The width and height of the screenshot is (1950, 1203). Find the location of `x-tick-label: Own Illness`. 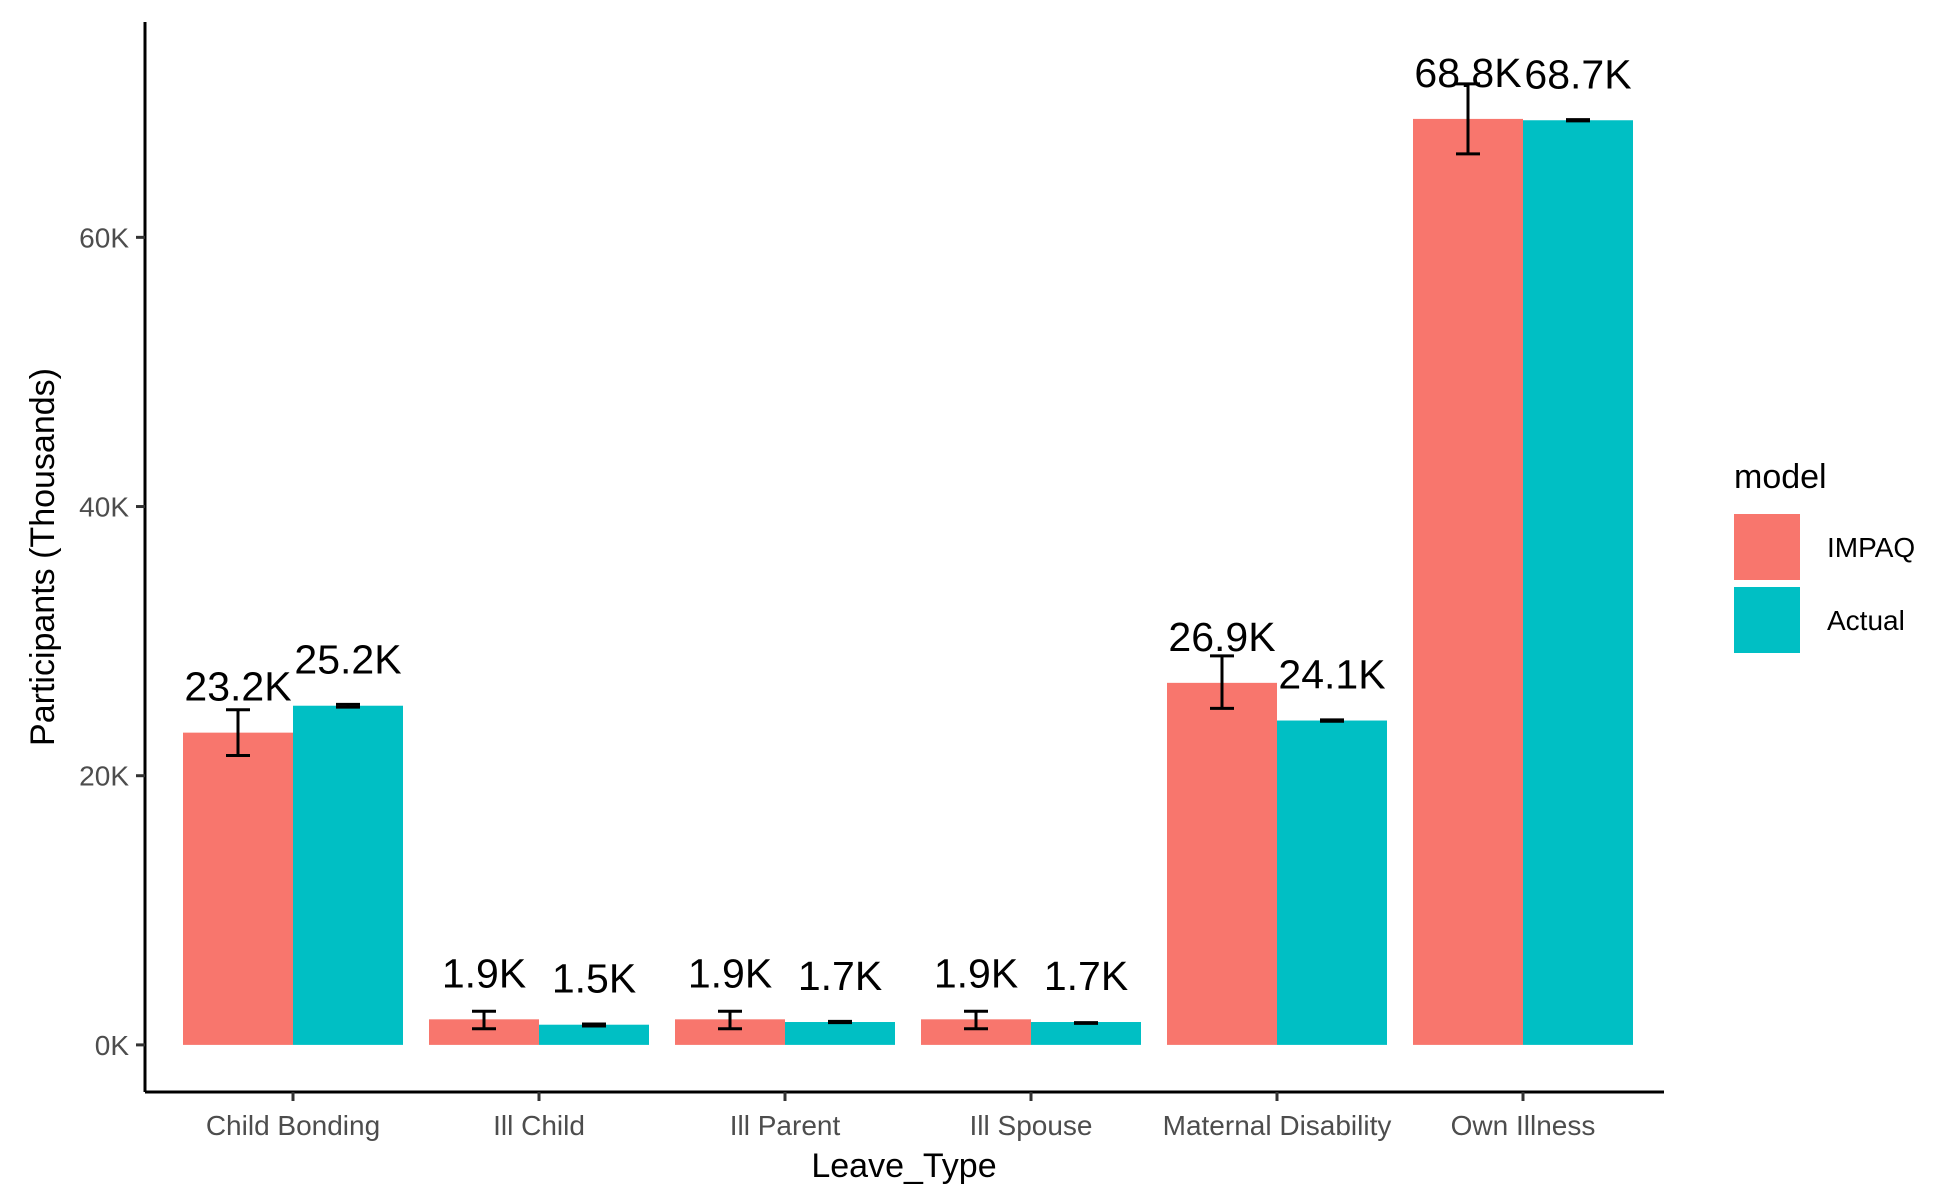

x-tick-label: Own Illness is located at coordinates (1523, 1125).